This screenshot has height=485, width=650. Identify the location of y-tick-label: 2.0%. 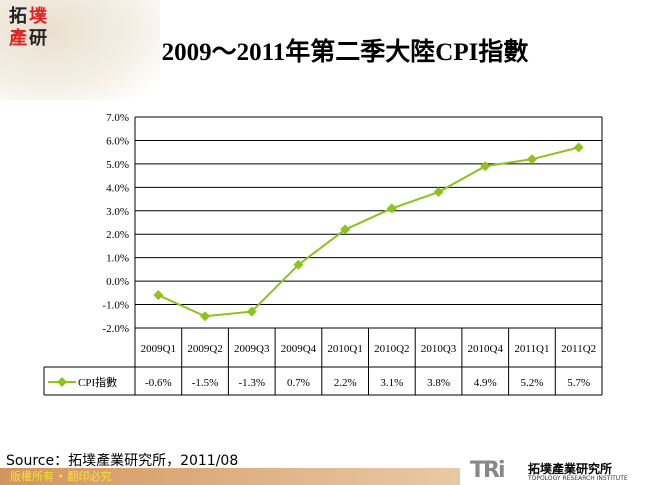
(117, 235).